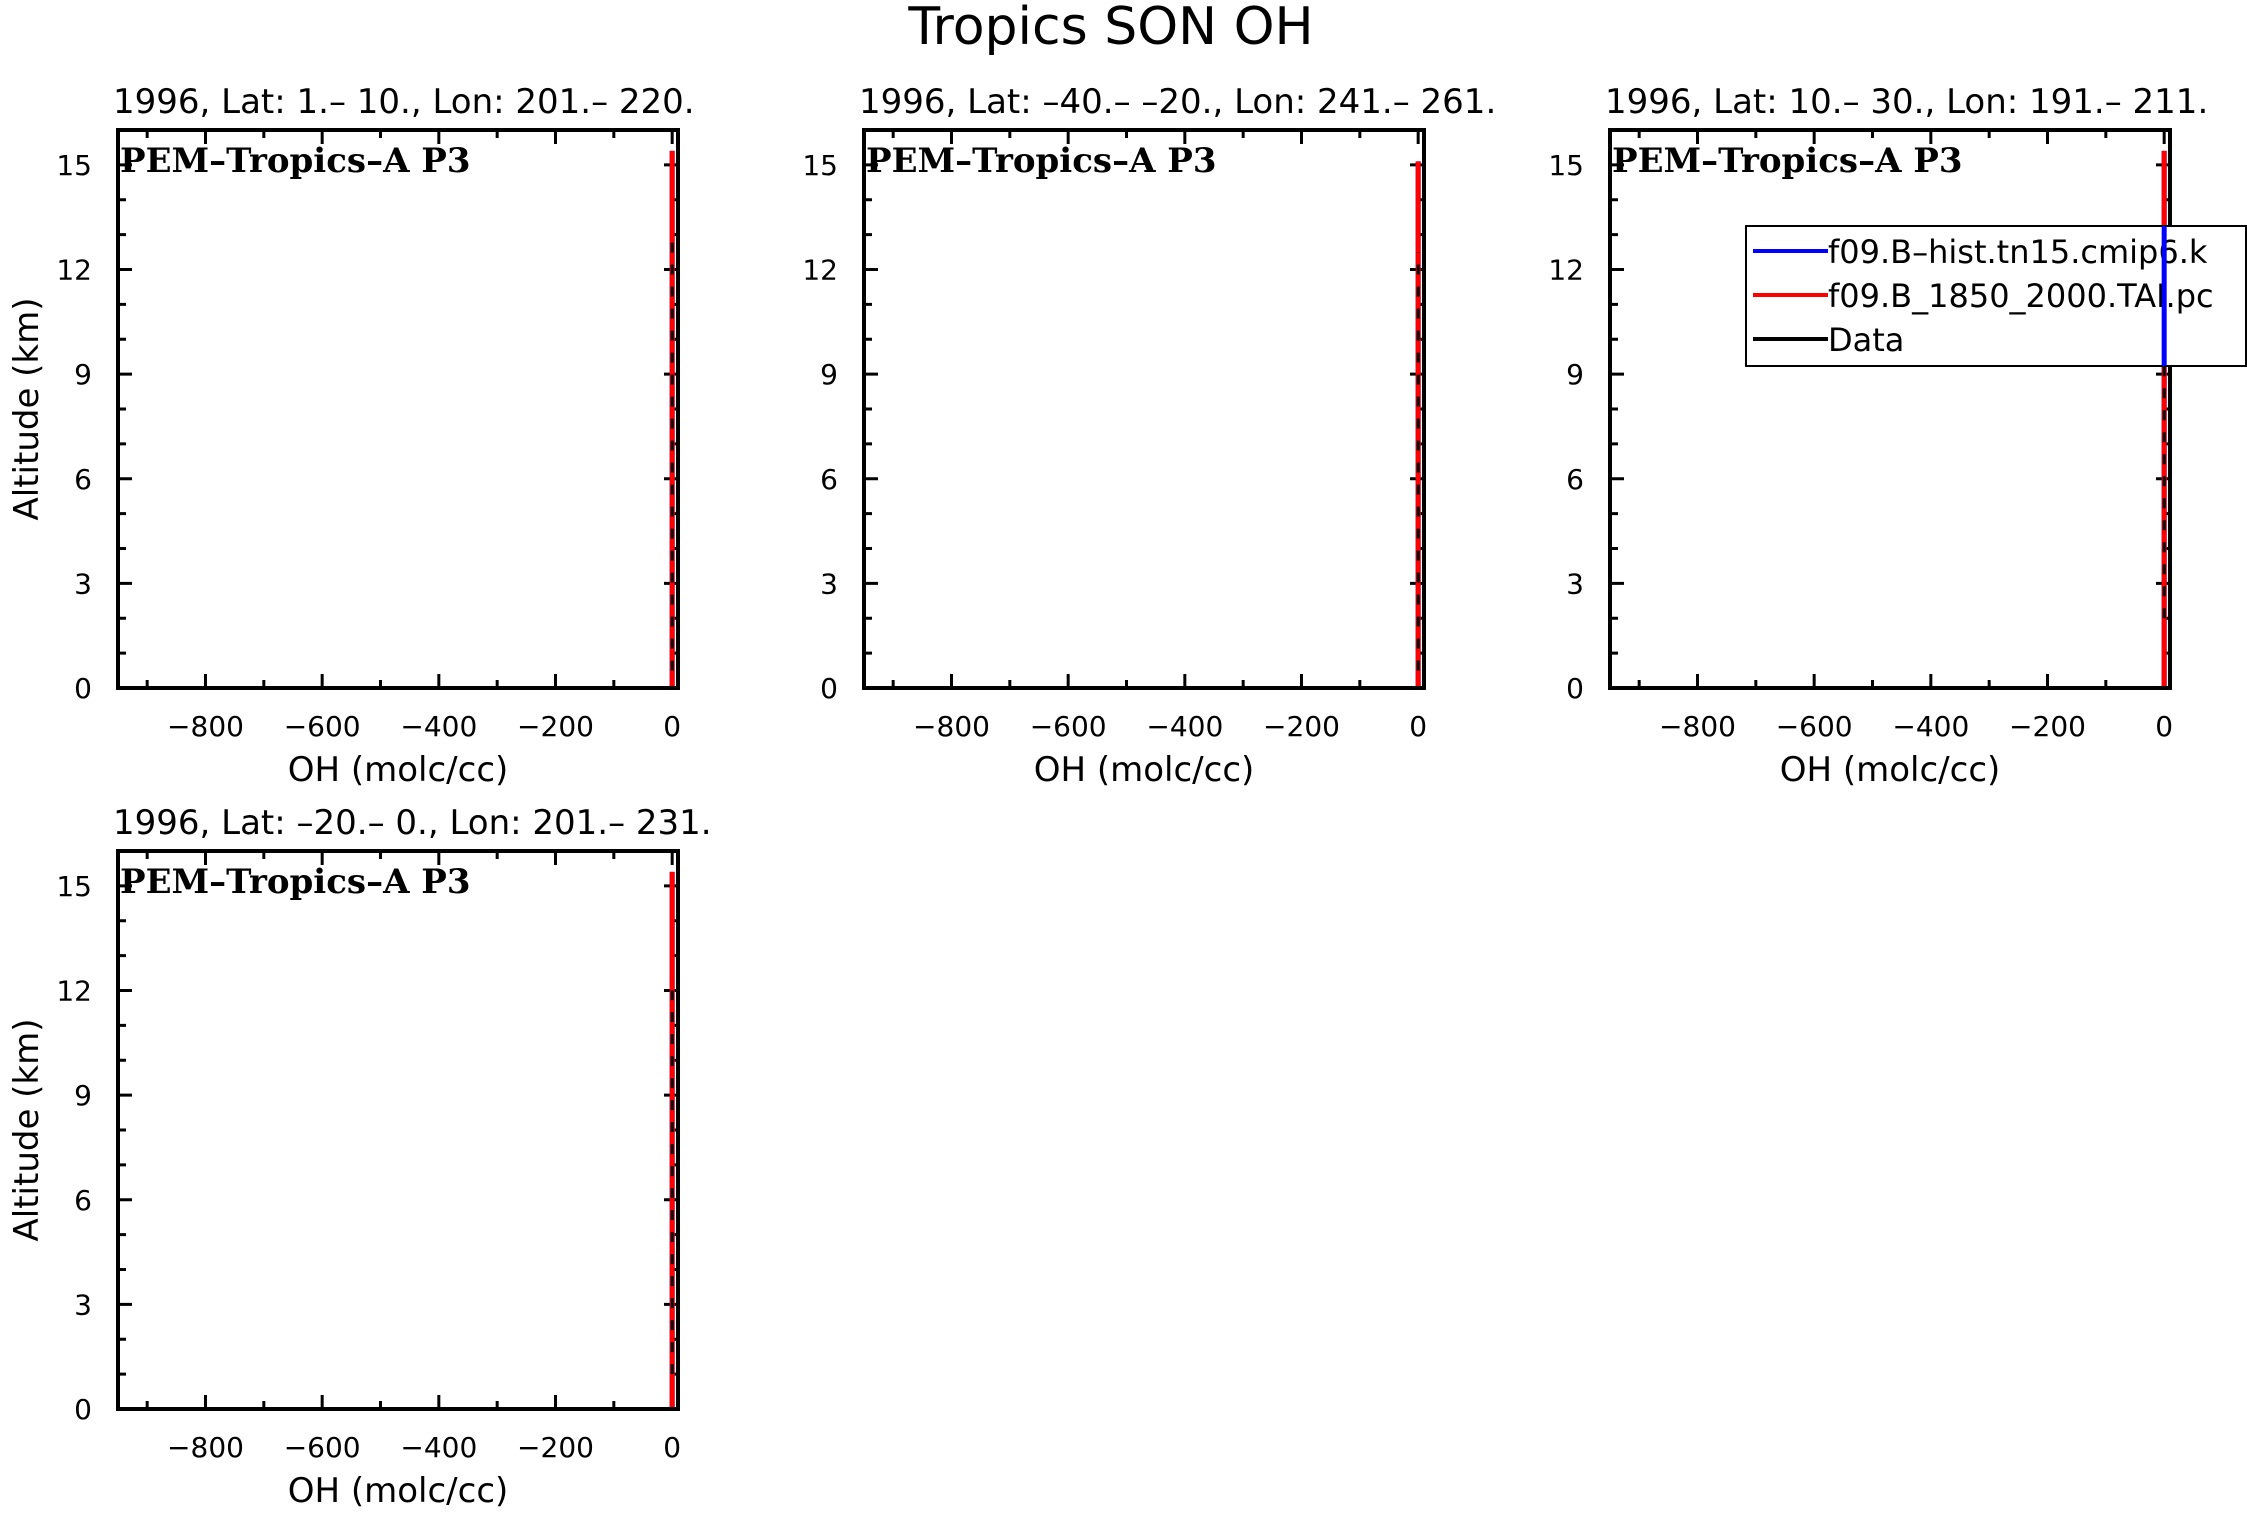 The width and height of the screenshot is (2247, 1517). Describe the element at coordinates (1110, 28) in the screenshot. I see `figure-title: Tropics SON OH` at that location.